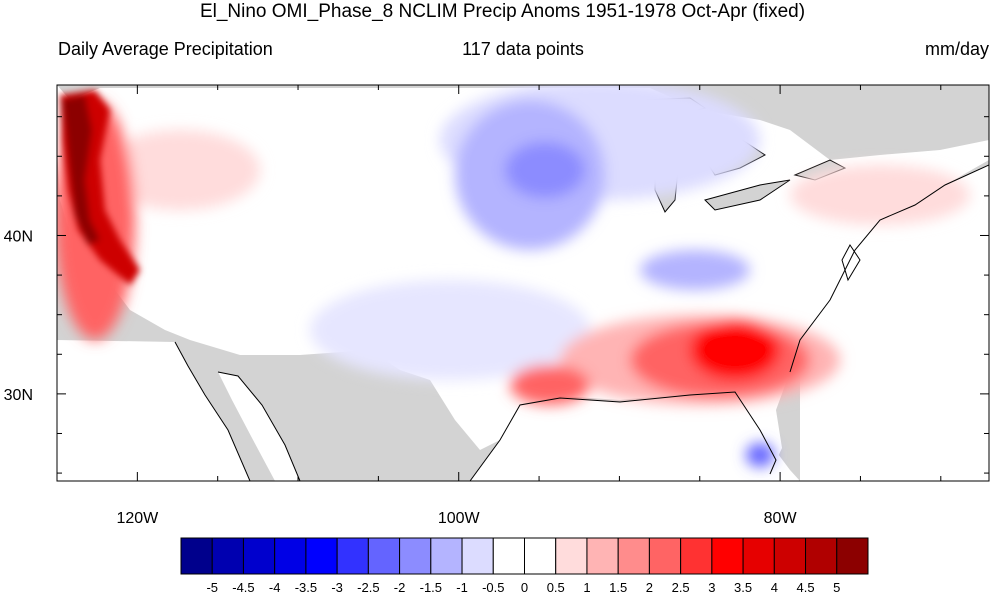 This screenshot has width=1005, height=596. What do you see at coordinates (880, 195) in the screenshot?
I see `northeast-wet` at bounding box center [880, 195].